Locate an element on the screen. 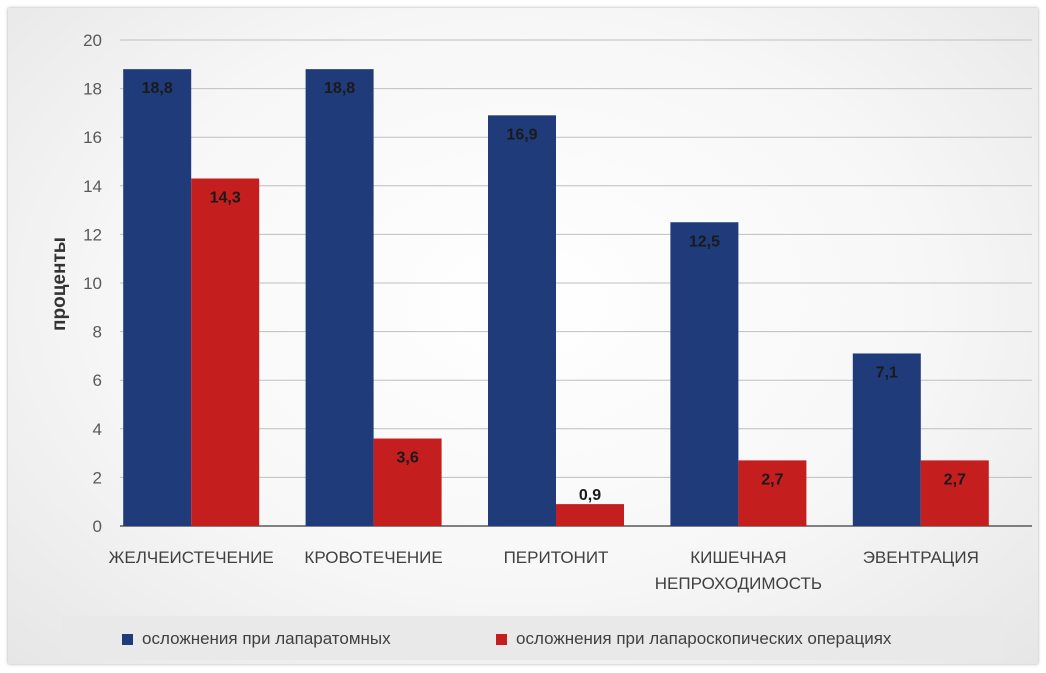  y-tick-label: 2 is located at coordinates (97, 477).